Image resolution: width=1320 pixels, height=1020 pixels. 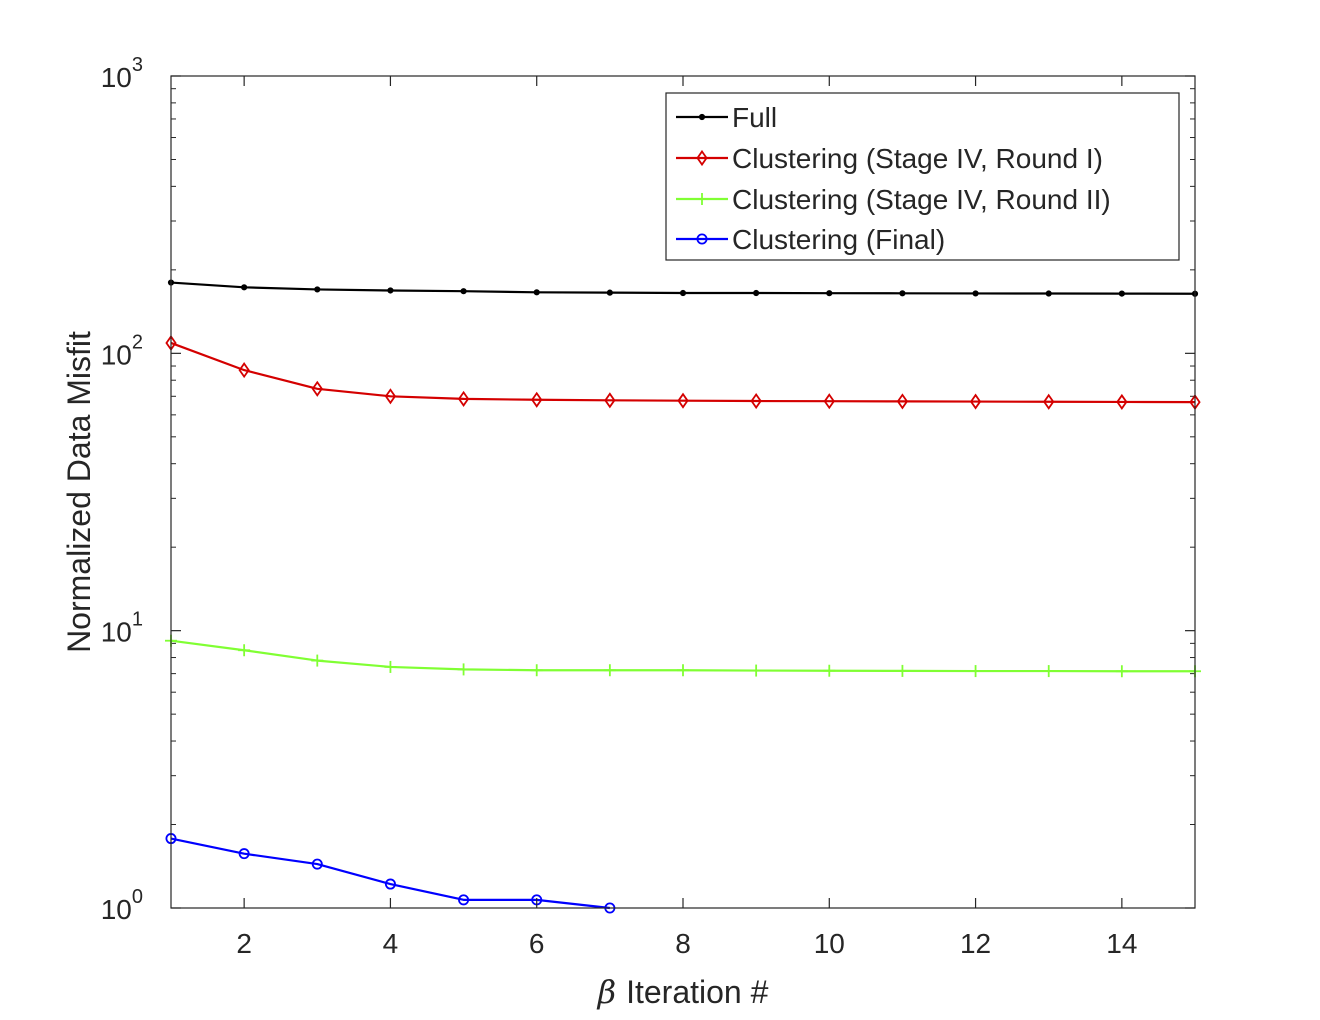 I want to click on x-tick-label: 12, so click(x=975, y=943).